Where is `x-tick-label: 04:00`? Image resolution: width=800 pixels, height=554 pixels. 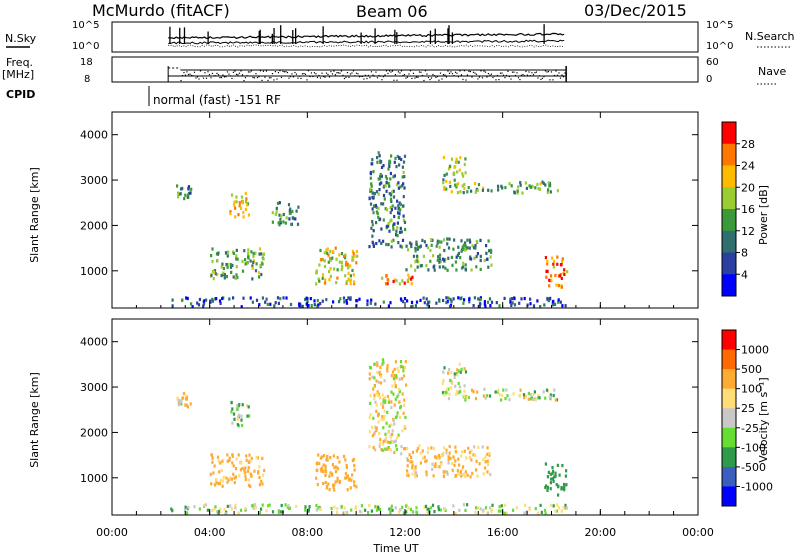 x-tick-label: 04:00 is located at coordinates (210, 532).